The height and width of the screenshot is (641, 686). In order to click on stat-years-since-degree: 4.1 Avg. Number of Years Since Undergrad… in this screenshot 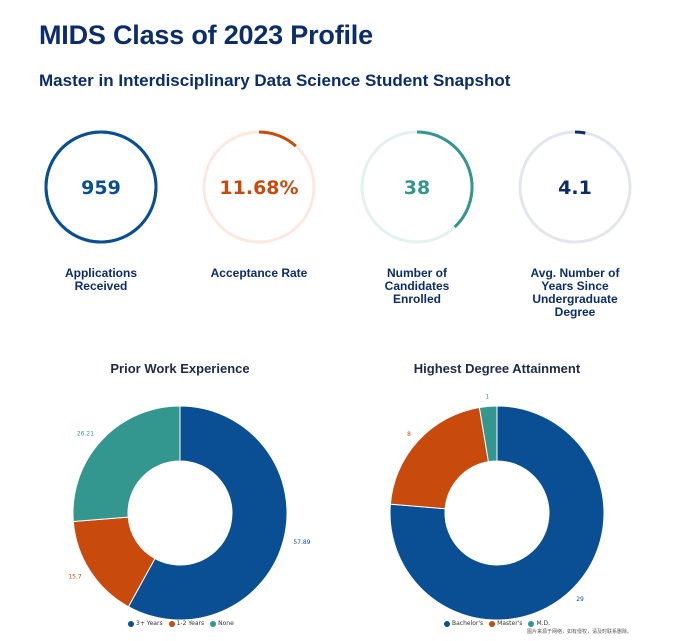, I will do `click(575, 222)`.